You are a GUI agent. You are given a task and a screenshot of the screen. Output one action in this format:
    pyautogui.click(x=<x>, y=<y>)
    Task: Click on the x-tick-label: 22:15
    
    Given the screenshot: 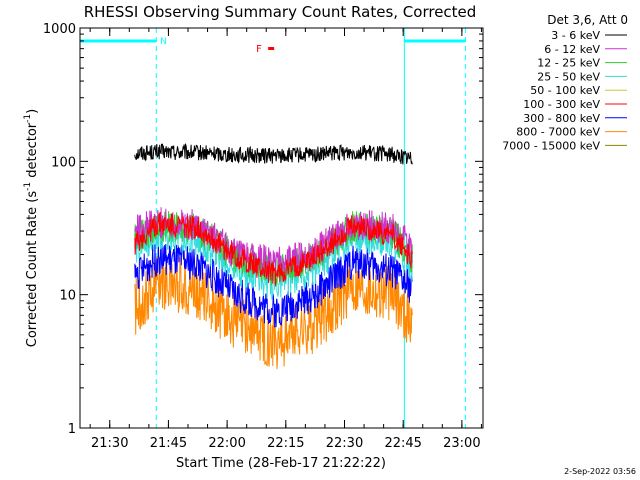 What is the action you would take?
    pyautogui.click(x=285, y=443)
    